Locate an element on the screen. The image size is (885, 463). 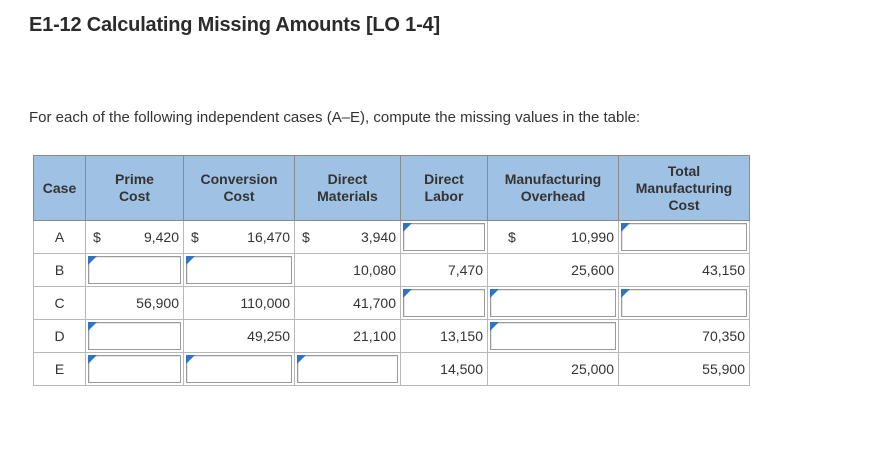
cell-c-total-manufacturing-cost is located at coordinates (684, 303).